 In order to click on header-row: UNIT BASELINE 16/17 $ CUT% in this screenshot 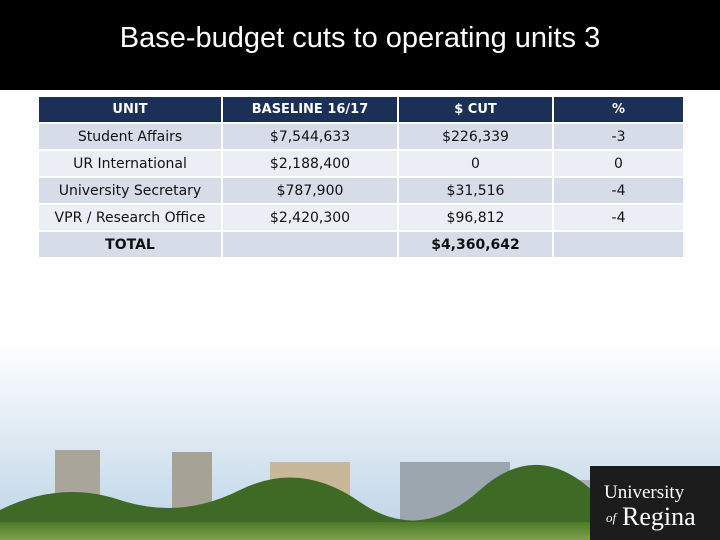, I will do `click(361, 109)`.